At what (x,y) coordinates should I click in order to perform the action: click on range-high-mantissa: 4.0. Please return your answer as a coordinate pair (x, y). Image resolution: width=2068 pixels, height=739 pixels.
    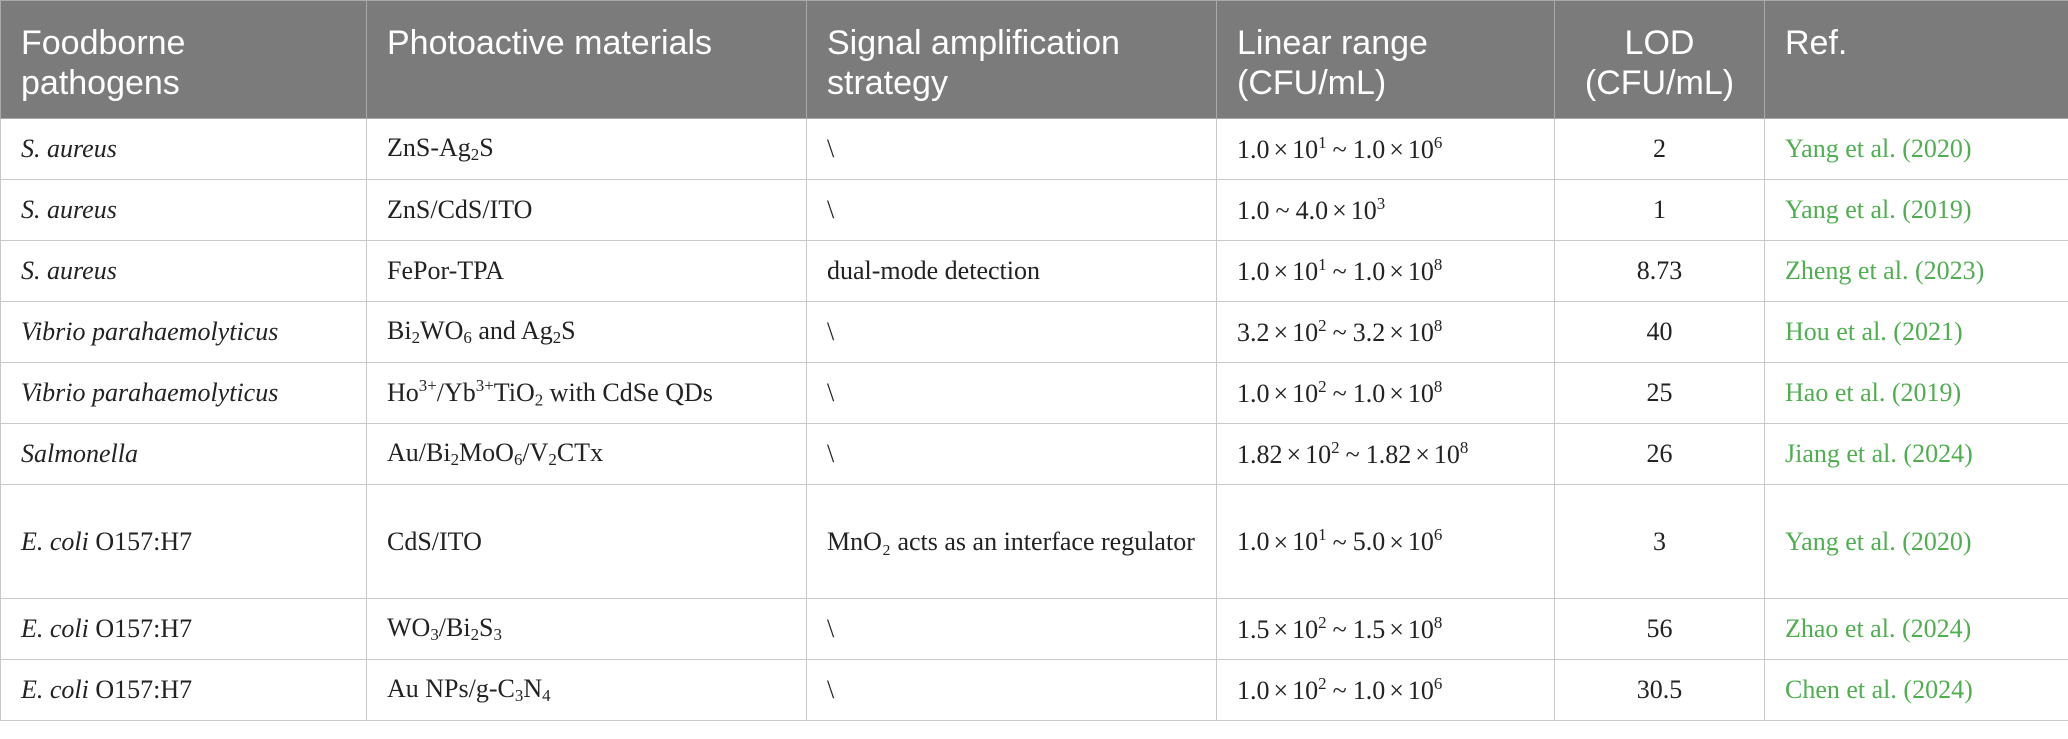
    Looking at the image, I should click on (1312, 211).